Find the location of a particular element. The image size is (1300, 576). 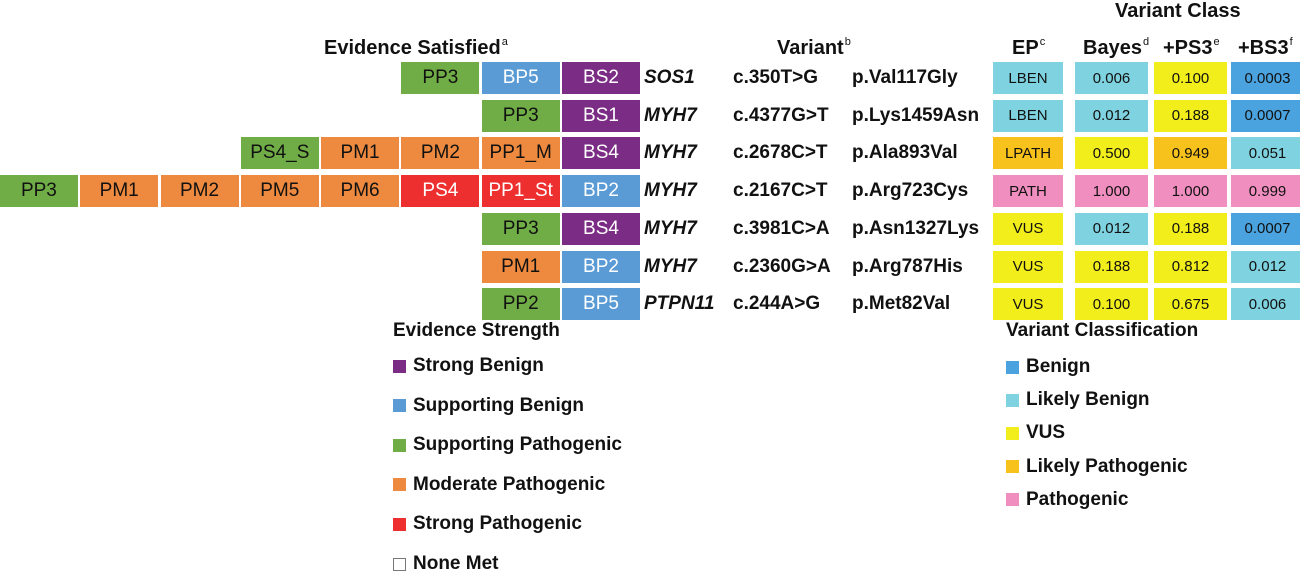

header-evidence-label: Evidence Satisfied is located at coordinates (412, 48).